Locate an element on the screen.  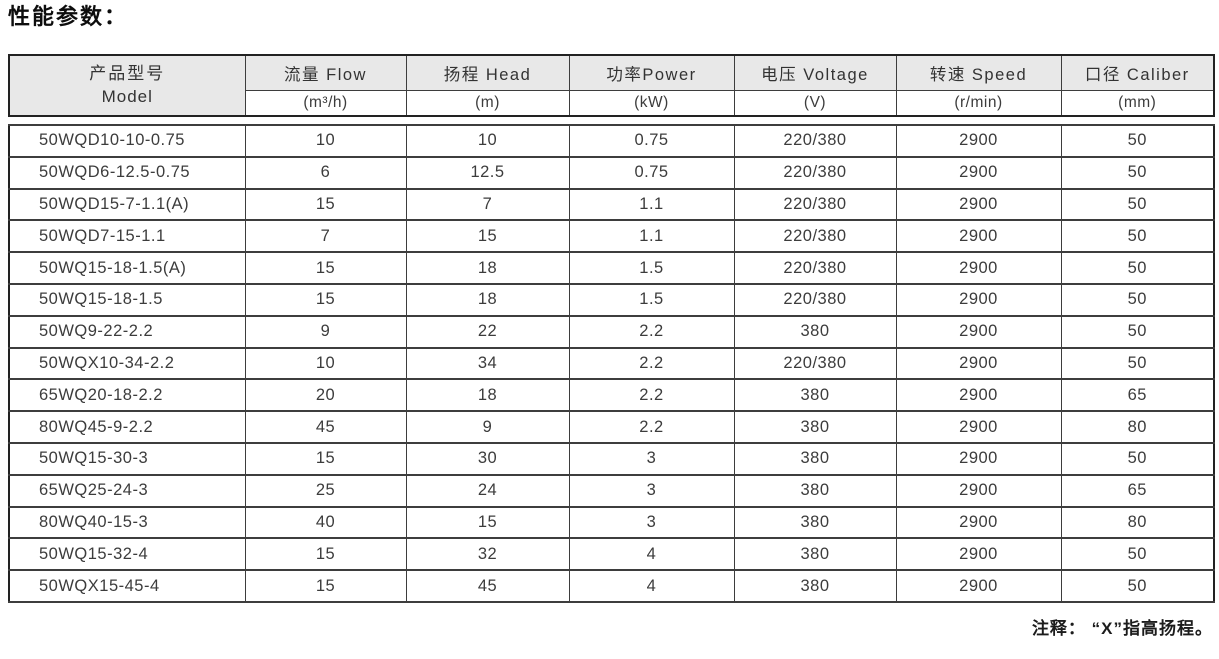
table-row: 50WQX10-34-2.2 10 34 2.2 220/380 2900 50 is located at coordinates (611, 363).